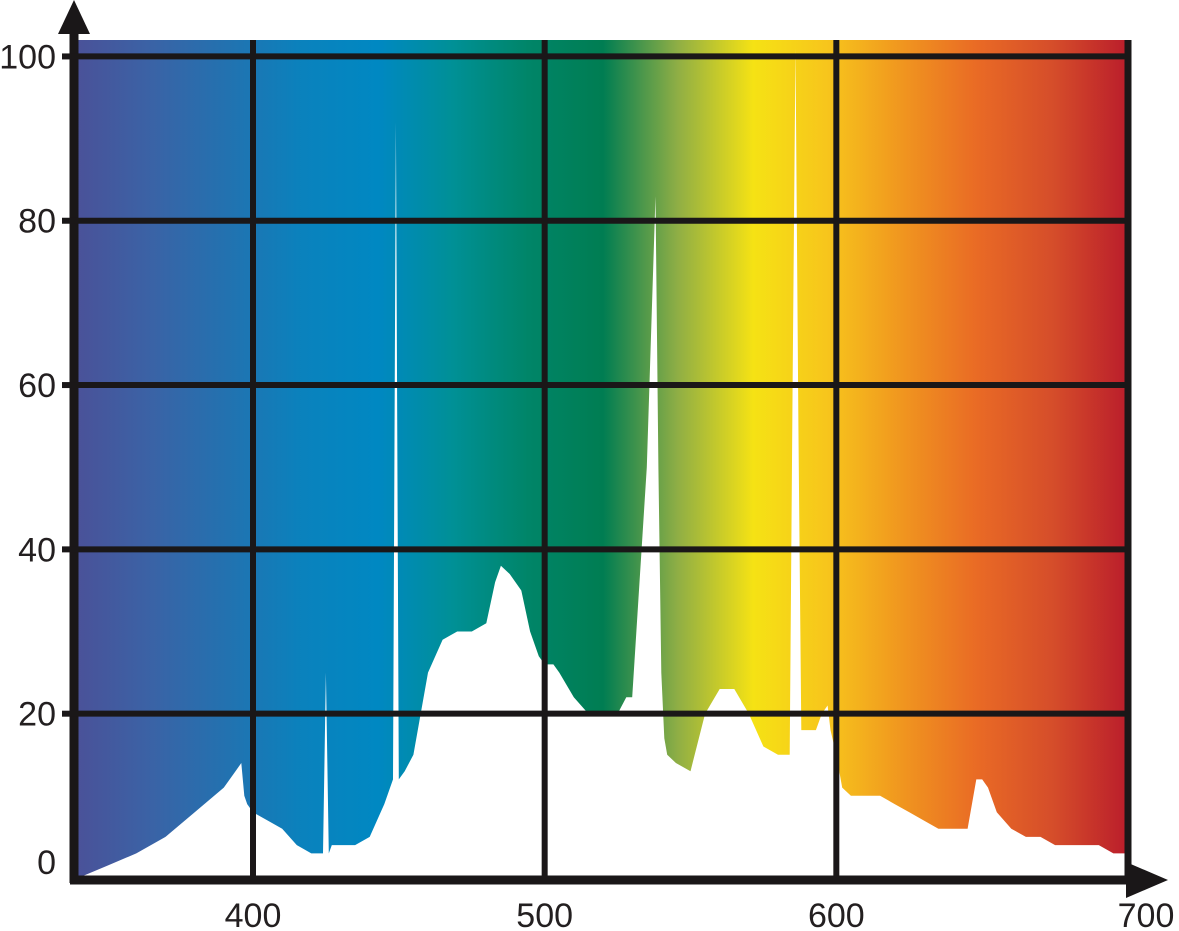  I want to click on y-tick-label: 0, so click(46, 863).